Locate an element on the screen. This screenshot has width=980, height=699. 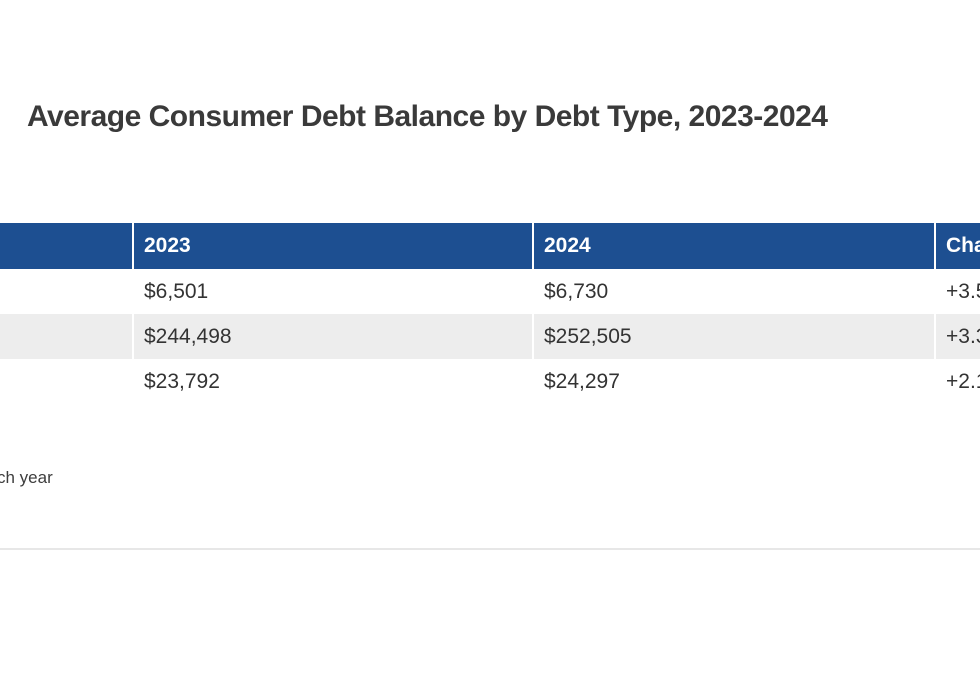
table-row: $6,501 $6,730 +3.5% is located at coordinates (490, 291).